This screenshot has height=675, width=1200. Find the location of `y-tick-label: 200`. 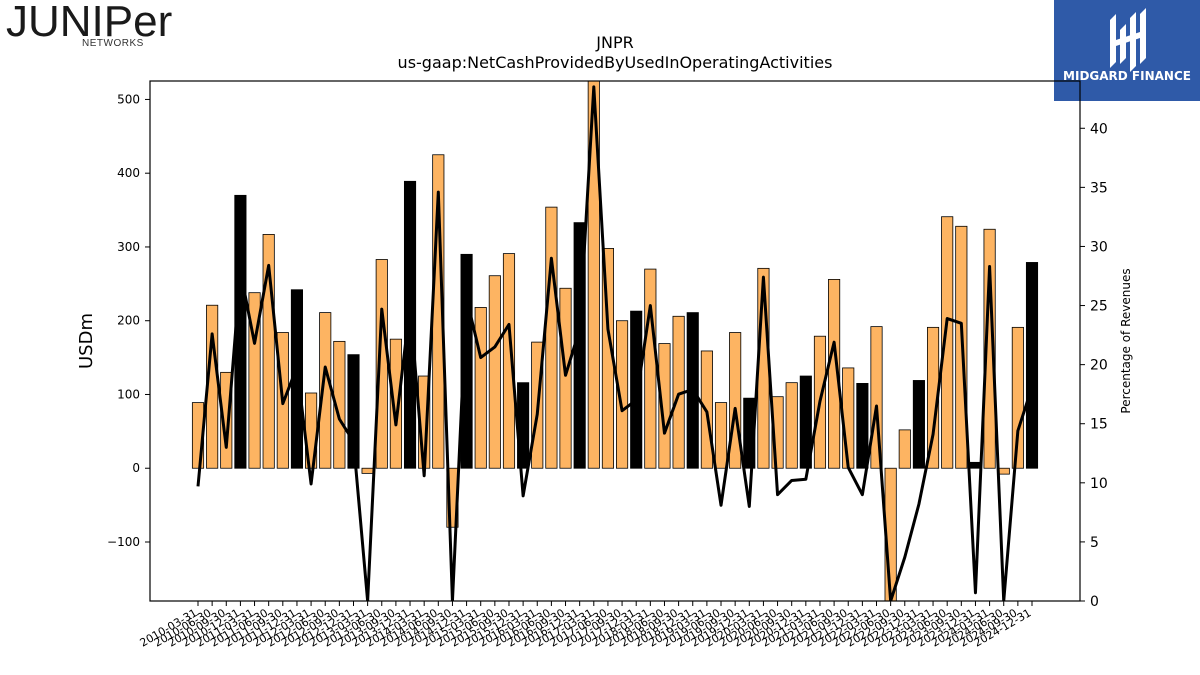

y-tick-label: 200 is located at coordinates (128, 321).